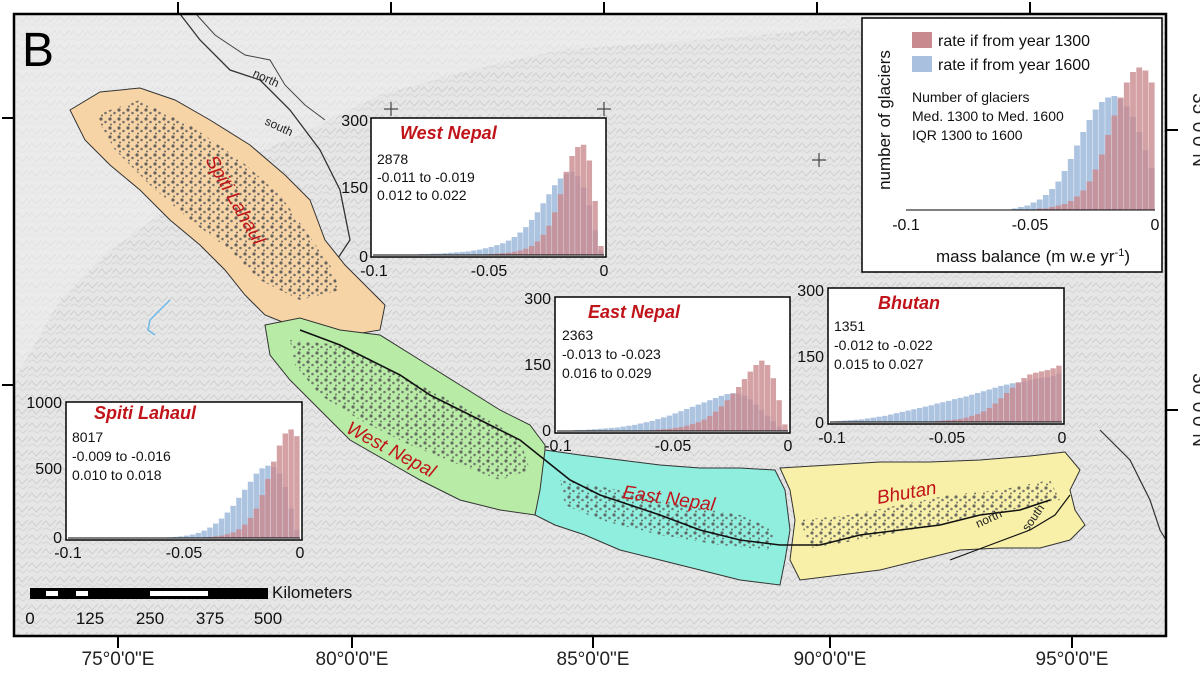 The height and width of the screenshot is (675, 1200). What do you see at coordinates (188, 605) in the screenshot?
I see `scale-bar: Kilometers 0 125 250 375 500` at bounding box center [188, 605].